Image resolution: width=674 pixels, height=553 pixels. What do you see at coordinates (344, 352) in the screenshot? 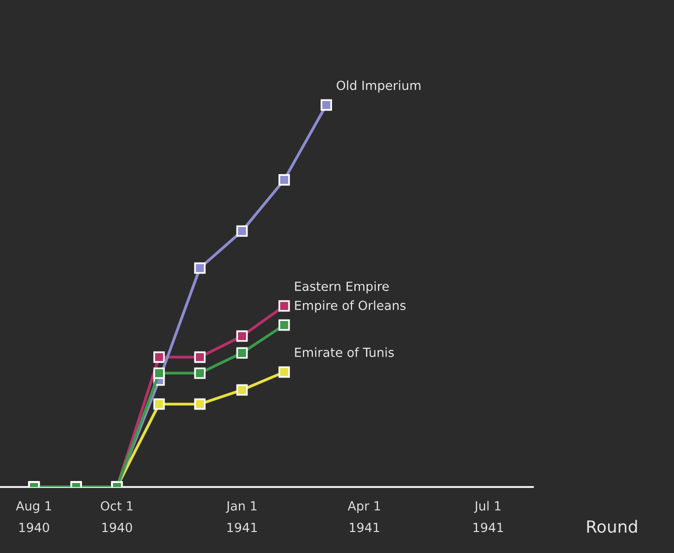
I see `series-label: Emirate of Tunis` at bounding box center [344, 352].